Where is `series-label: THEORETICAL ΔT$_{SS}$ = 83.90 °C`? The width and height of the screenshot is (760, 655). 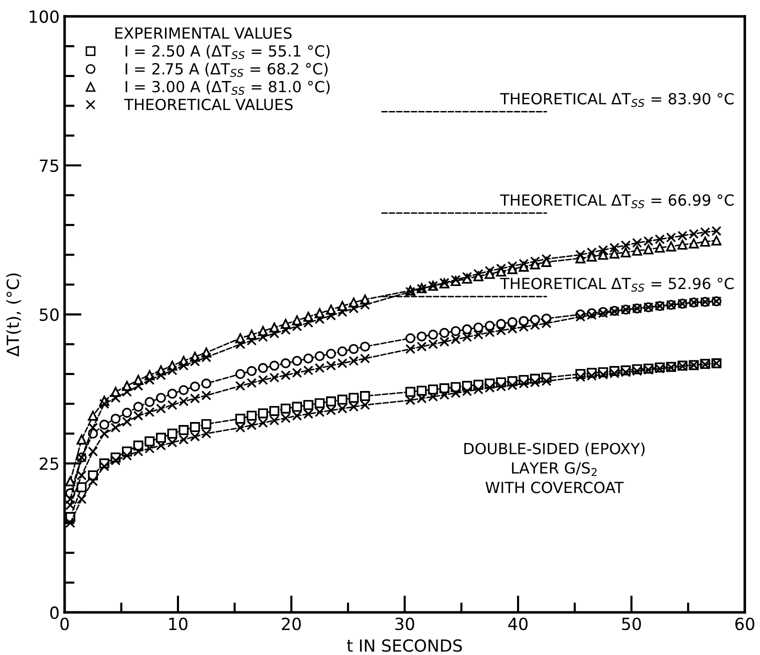
series-label: THEORETICAL ΔT$_{SS}$ = 83.90 °C is located at coordinates (617, 99).